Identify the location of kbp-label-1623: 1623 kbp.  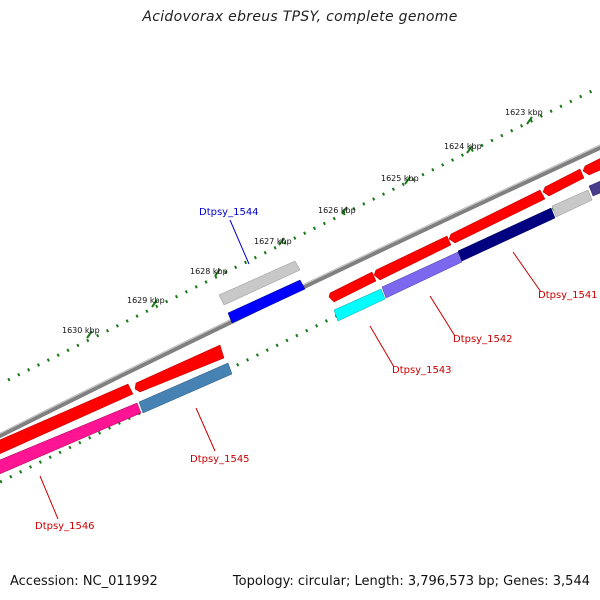
(524, 112).